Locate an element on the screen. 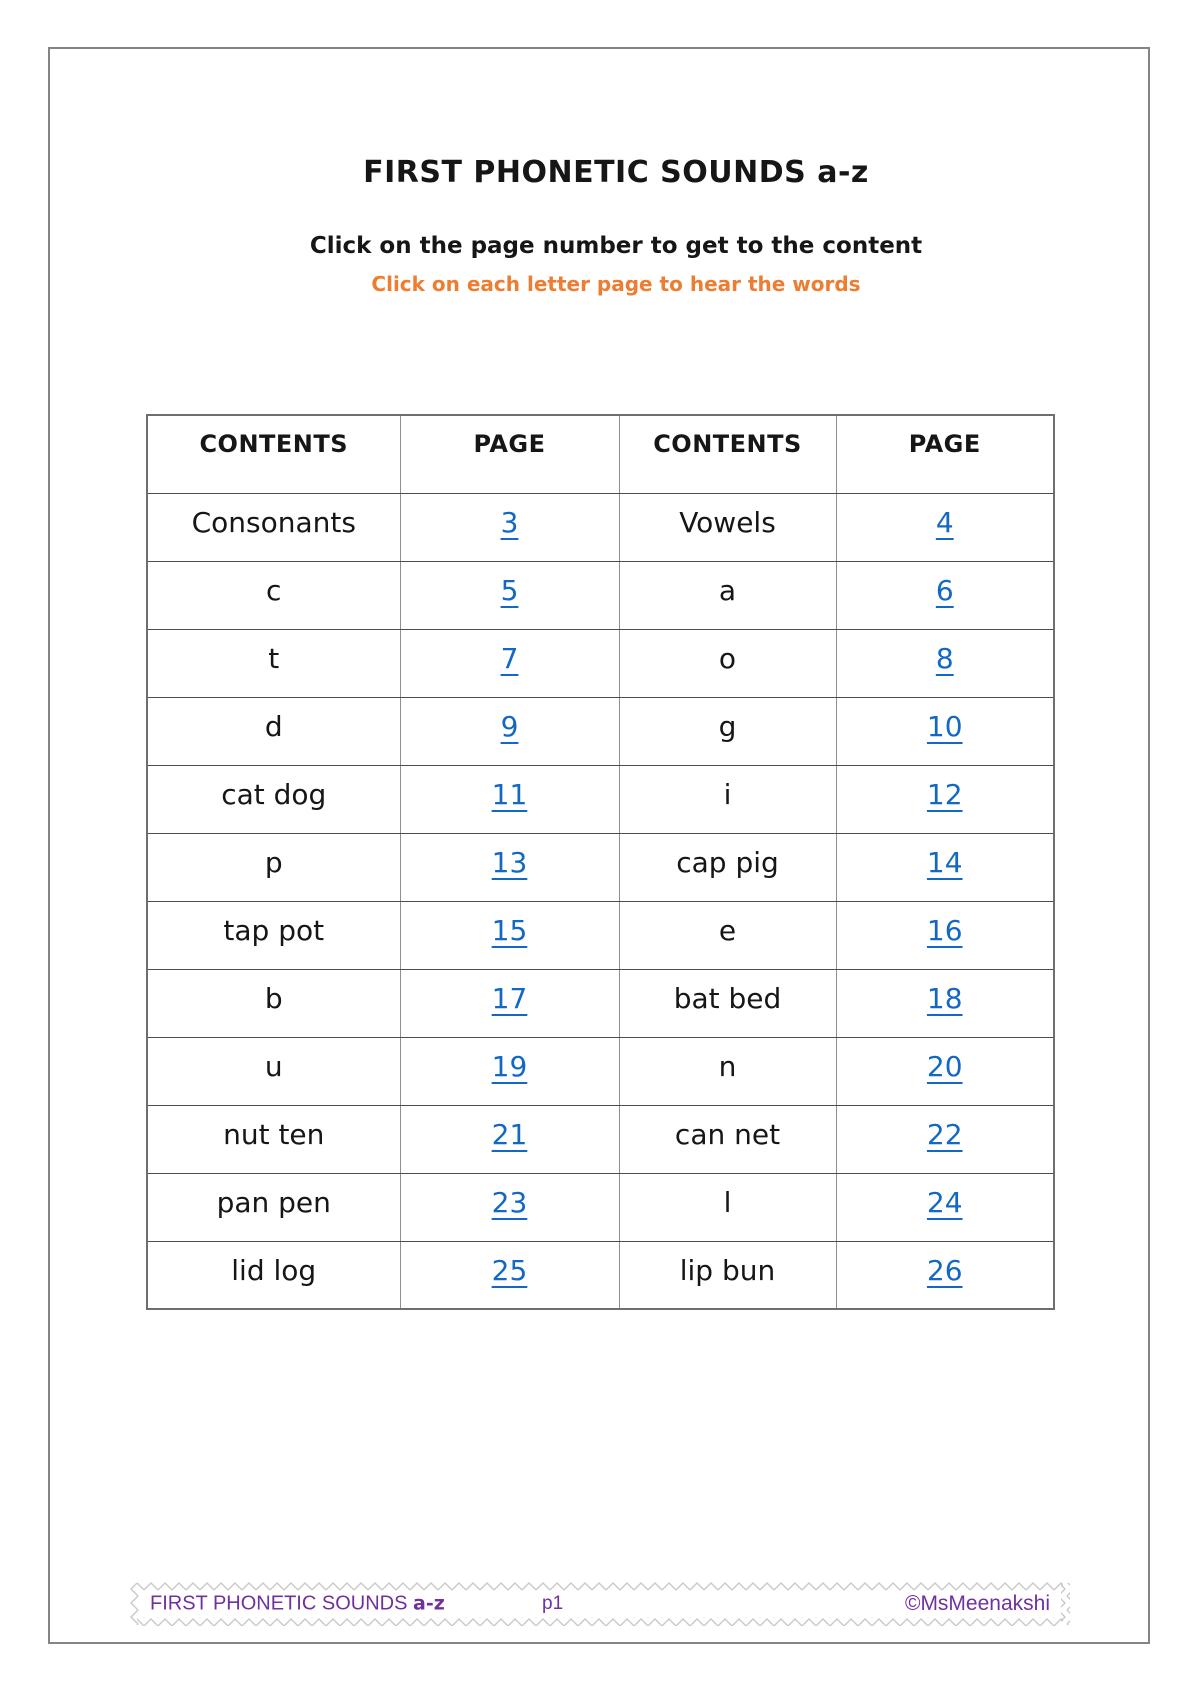  page-link: 21 is located at coordinates (509, 1134).